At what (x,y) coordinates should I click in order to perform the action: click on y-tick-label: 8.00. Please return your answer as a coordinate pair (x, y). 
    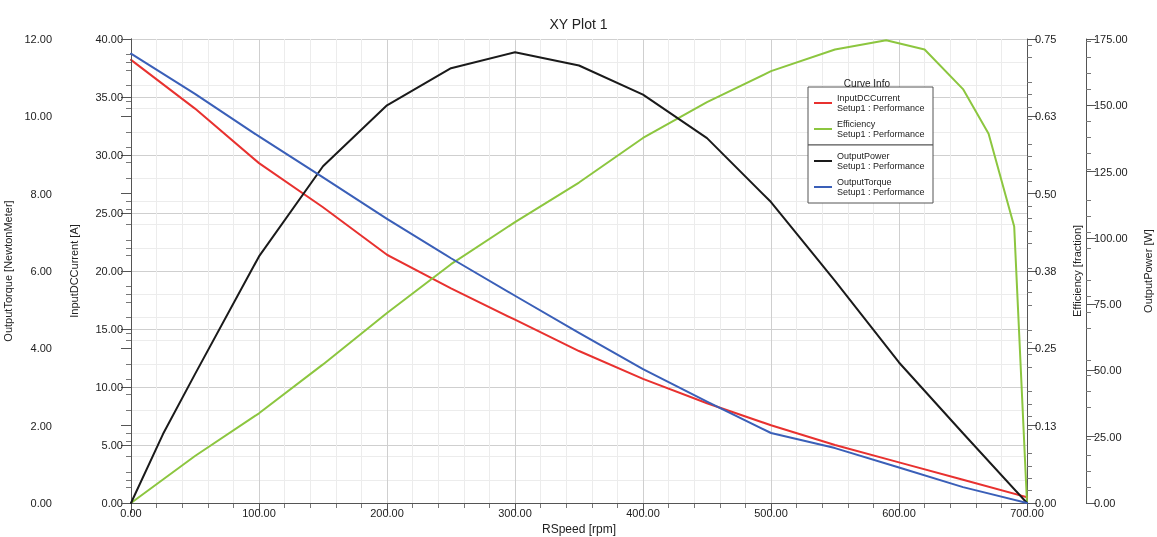
    Looking at the image, I should click on (41, 193).